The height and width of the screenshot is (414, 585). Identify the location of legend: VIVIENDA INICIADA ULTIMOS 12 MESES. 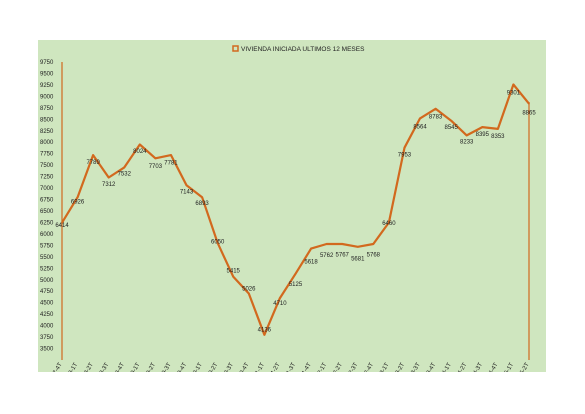
(298, 49).